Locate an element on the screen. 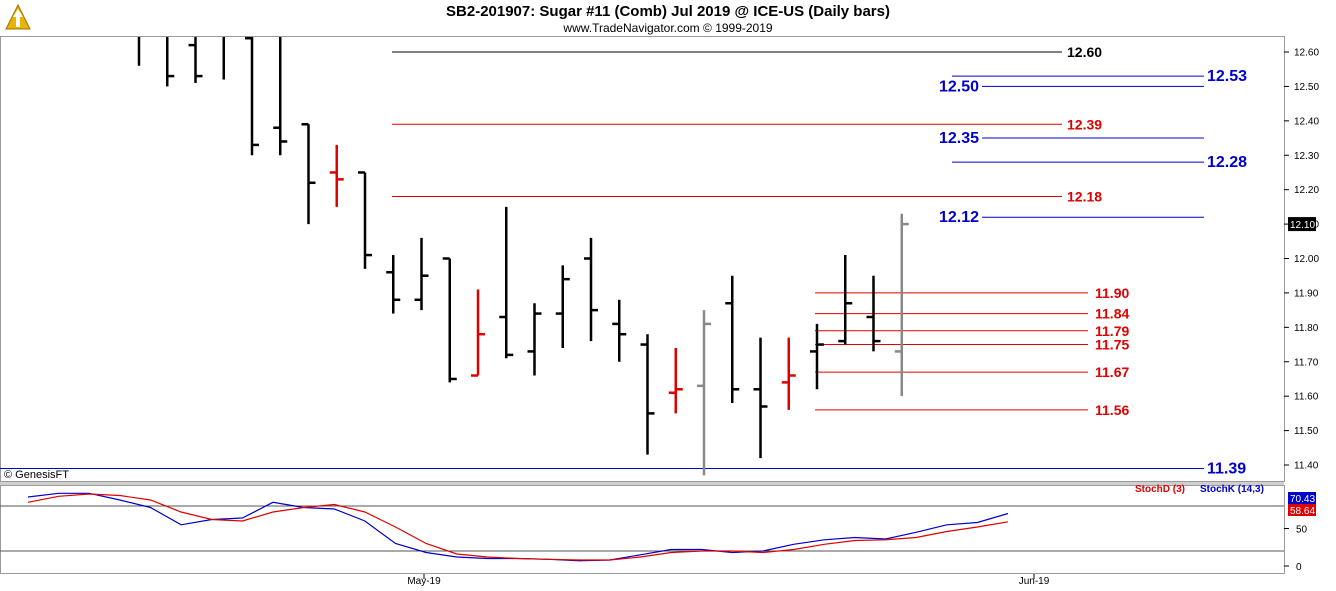 Image resolution: width=1336 pixels, height=591 pixels. y-tick-label: 11.40 is located at coordinates (1306, 466).